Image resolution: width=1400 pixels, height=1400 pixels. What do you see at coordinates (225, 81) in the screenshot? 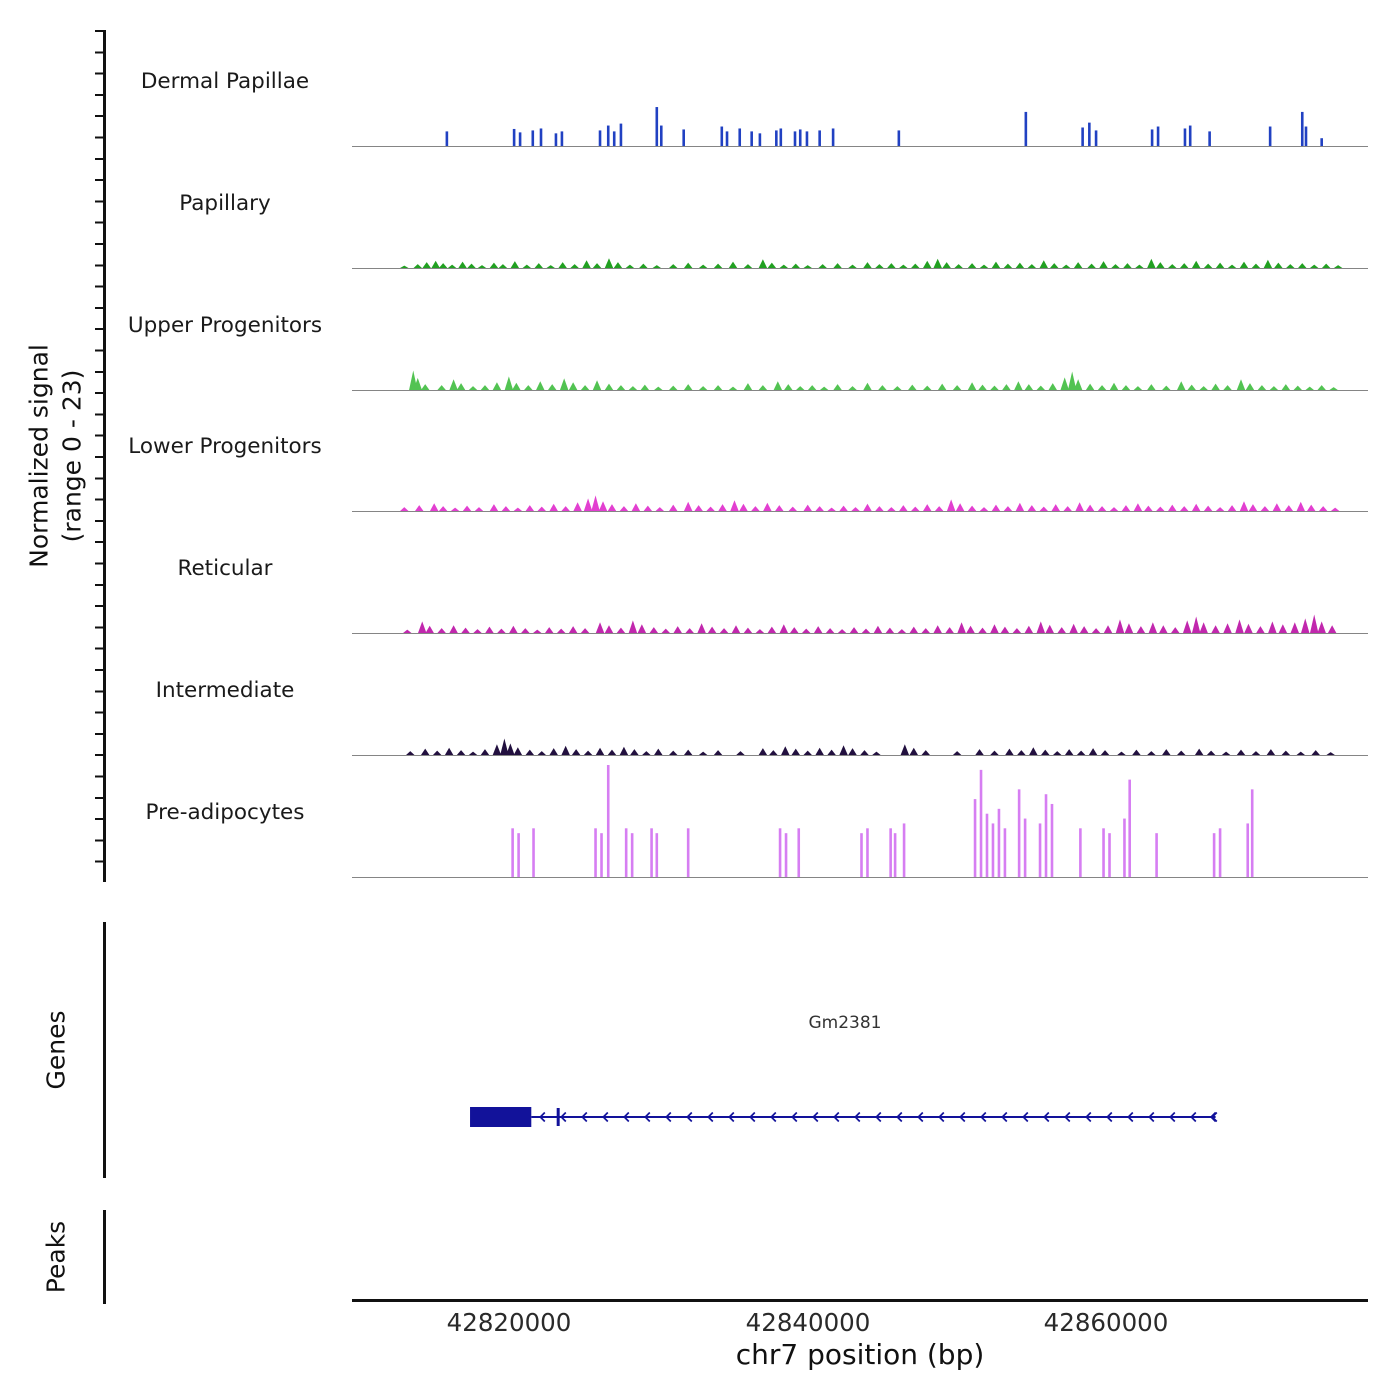
I see `track-label-dermal-papillae: Dermal Papillae` at bounding box center [225, 81].